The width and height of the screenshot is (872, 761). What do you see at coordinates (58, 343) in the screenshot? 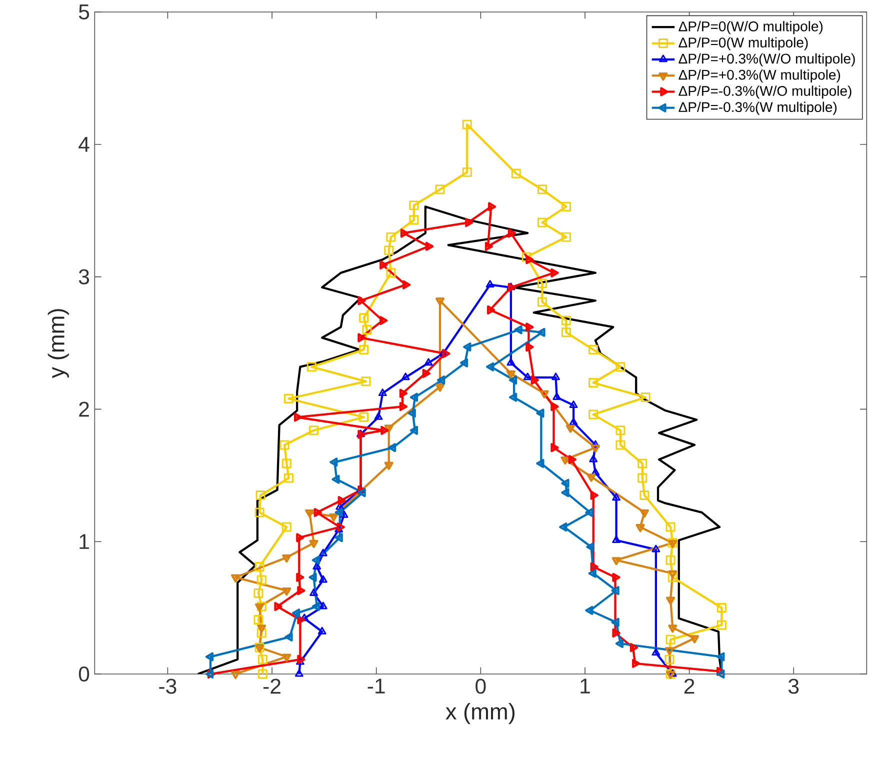
I see `y-axis-title: y (mm)` at bounding box center [58, 343].